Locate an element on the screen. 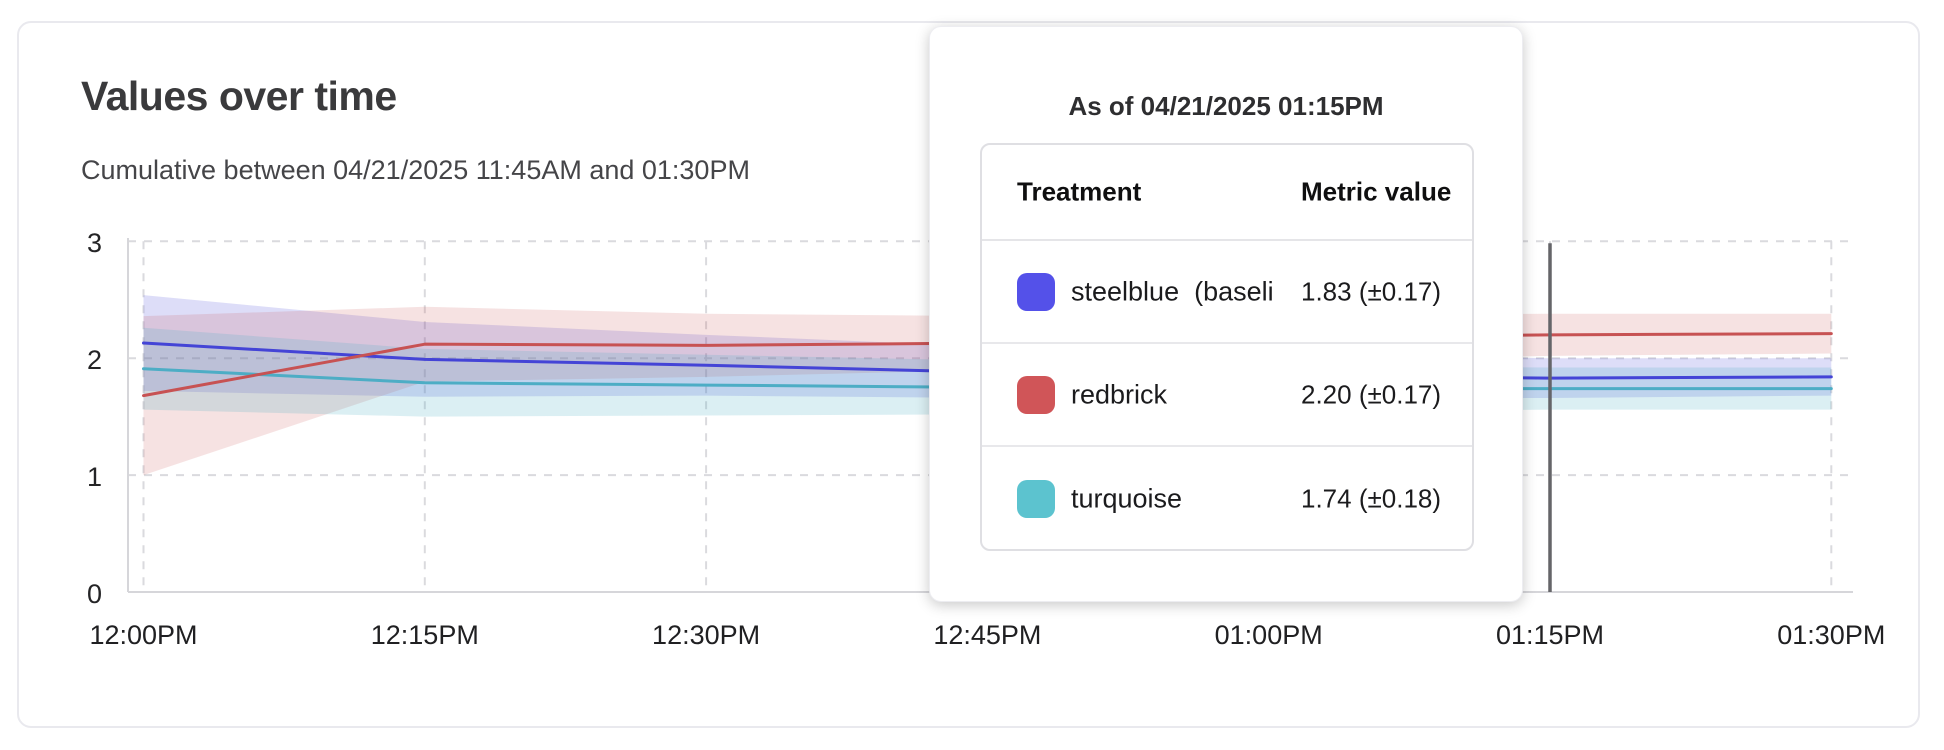  tooltip-col-treatment: Treatment is located at coordinates (1079, 191).